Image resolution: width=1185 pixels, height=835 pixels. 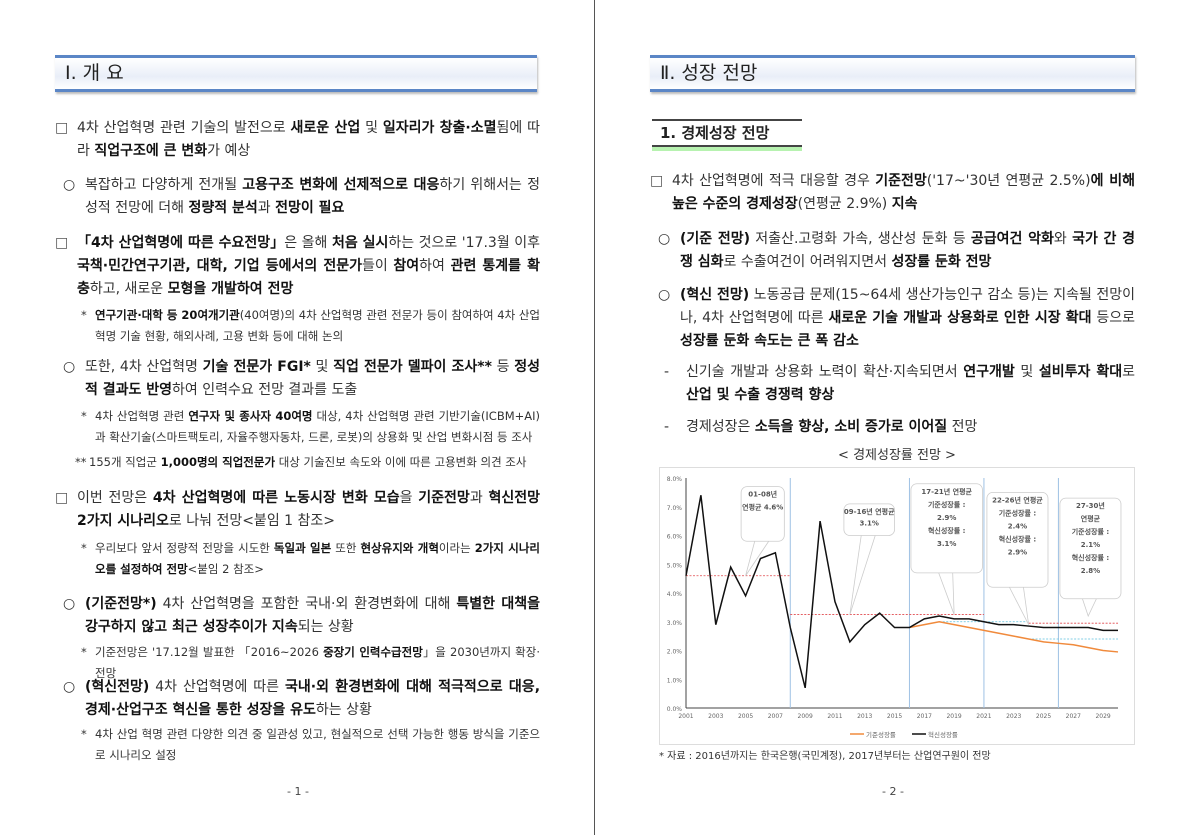 What do you see at coordinates (675, 508) in the screenshot?
I see `y-tick-label: 7.0%` at bounding box center [675, 508].